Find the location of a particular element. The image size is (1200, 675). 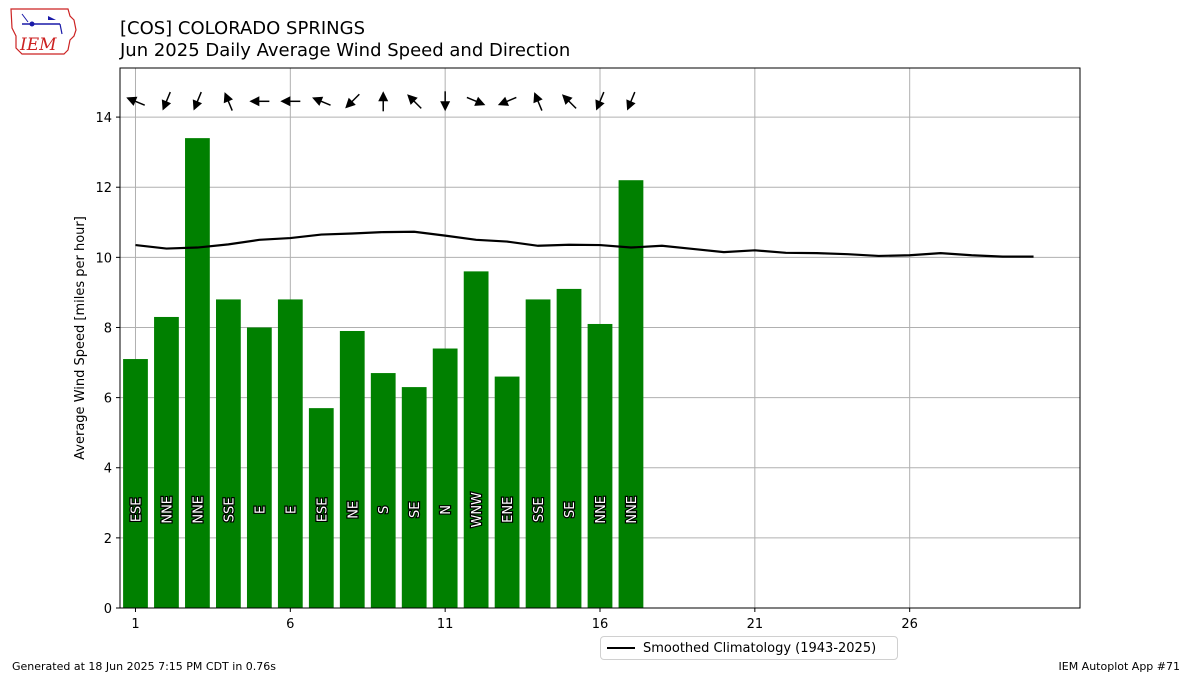

x-tick-label: 1 is located at coordinates (135, 624).